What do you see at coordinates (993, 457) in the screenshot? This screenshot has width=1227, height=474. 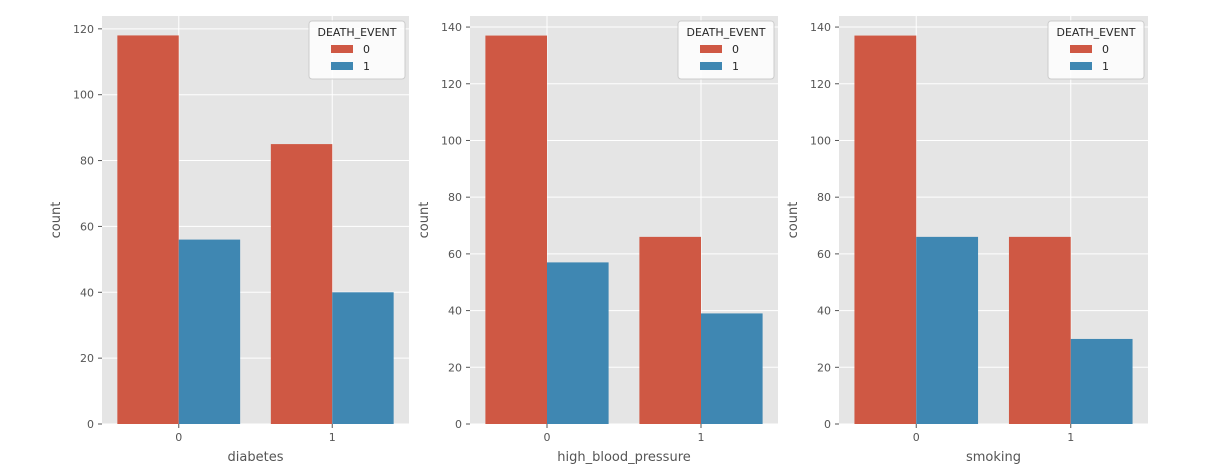 I see `x-axis-label: smoking` at bounding box center [993, 457].